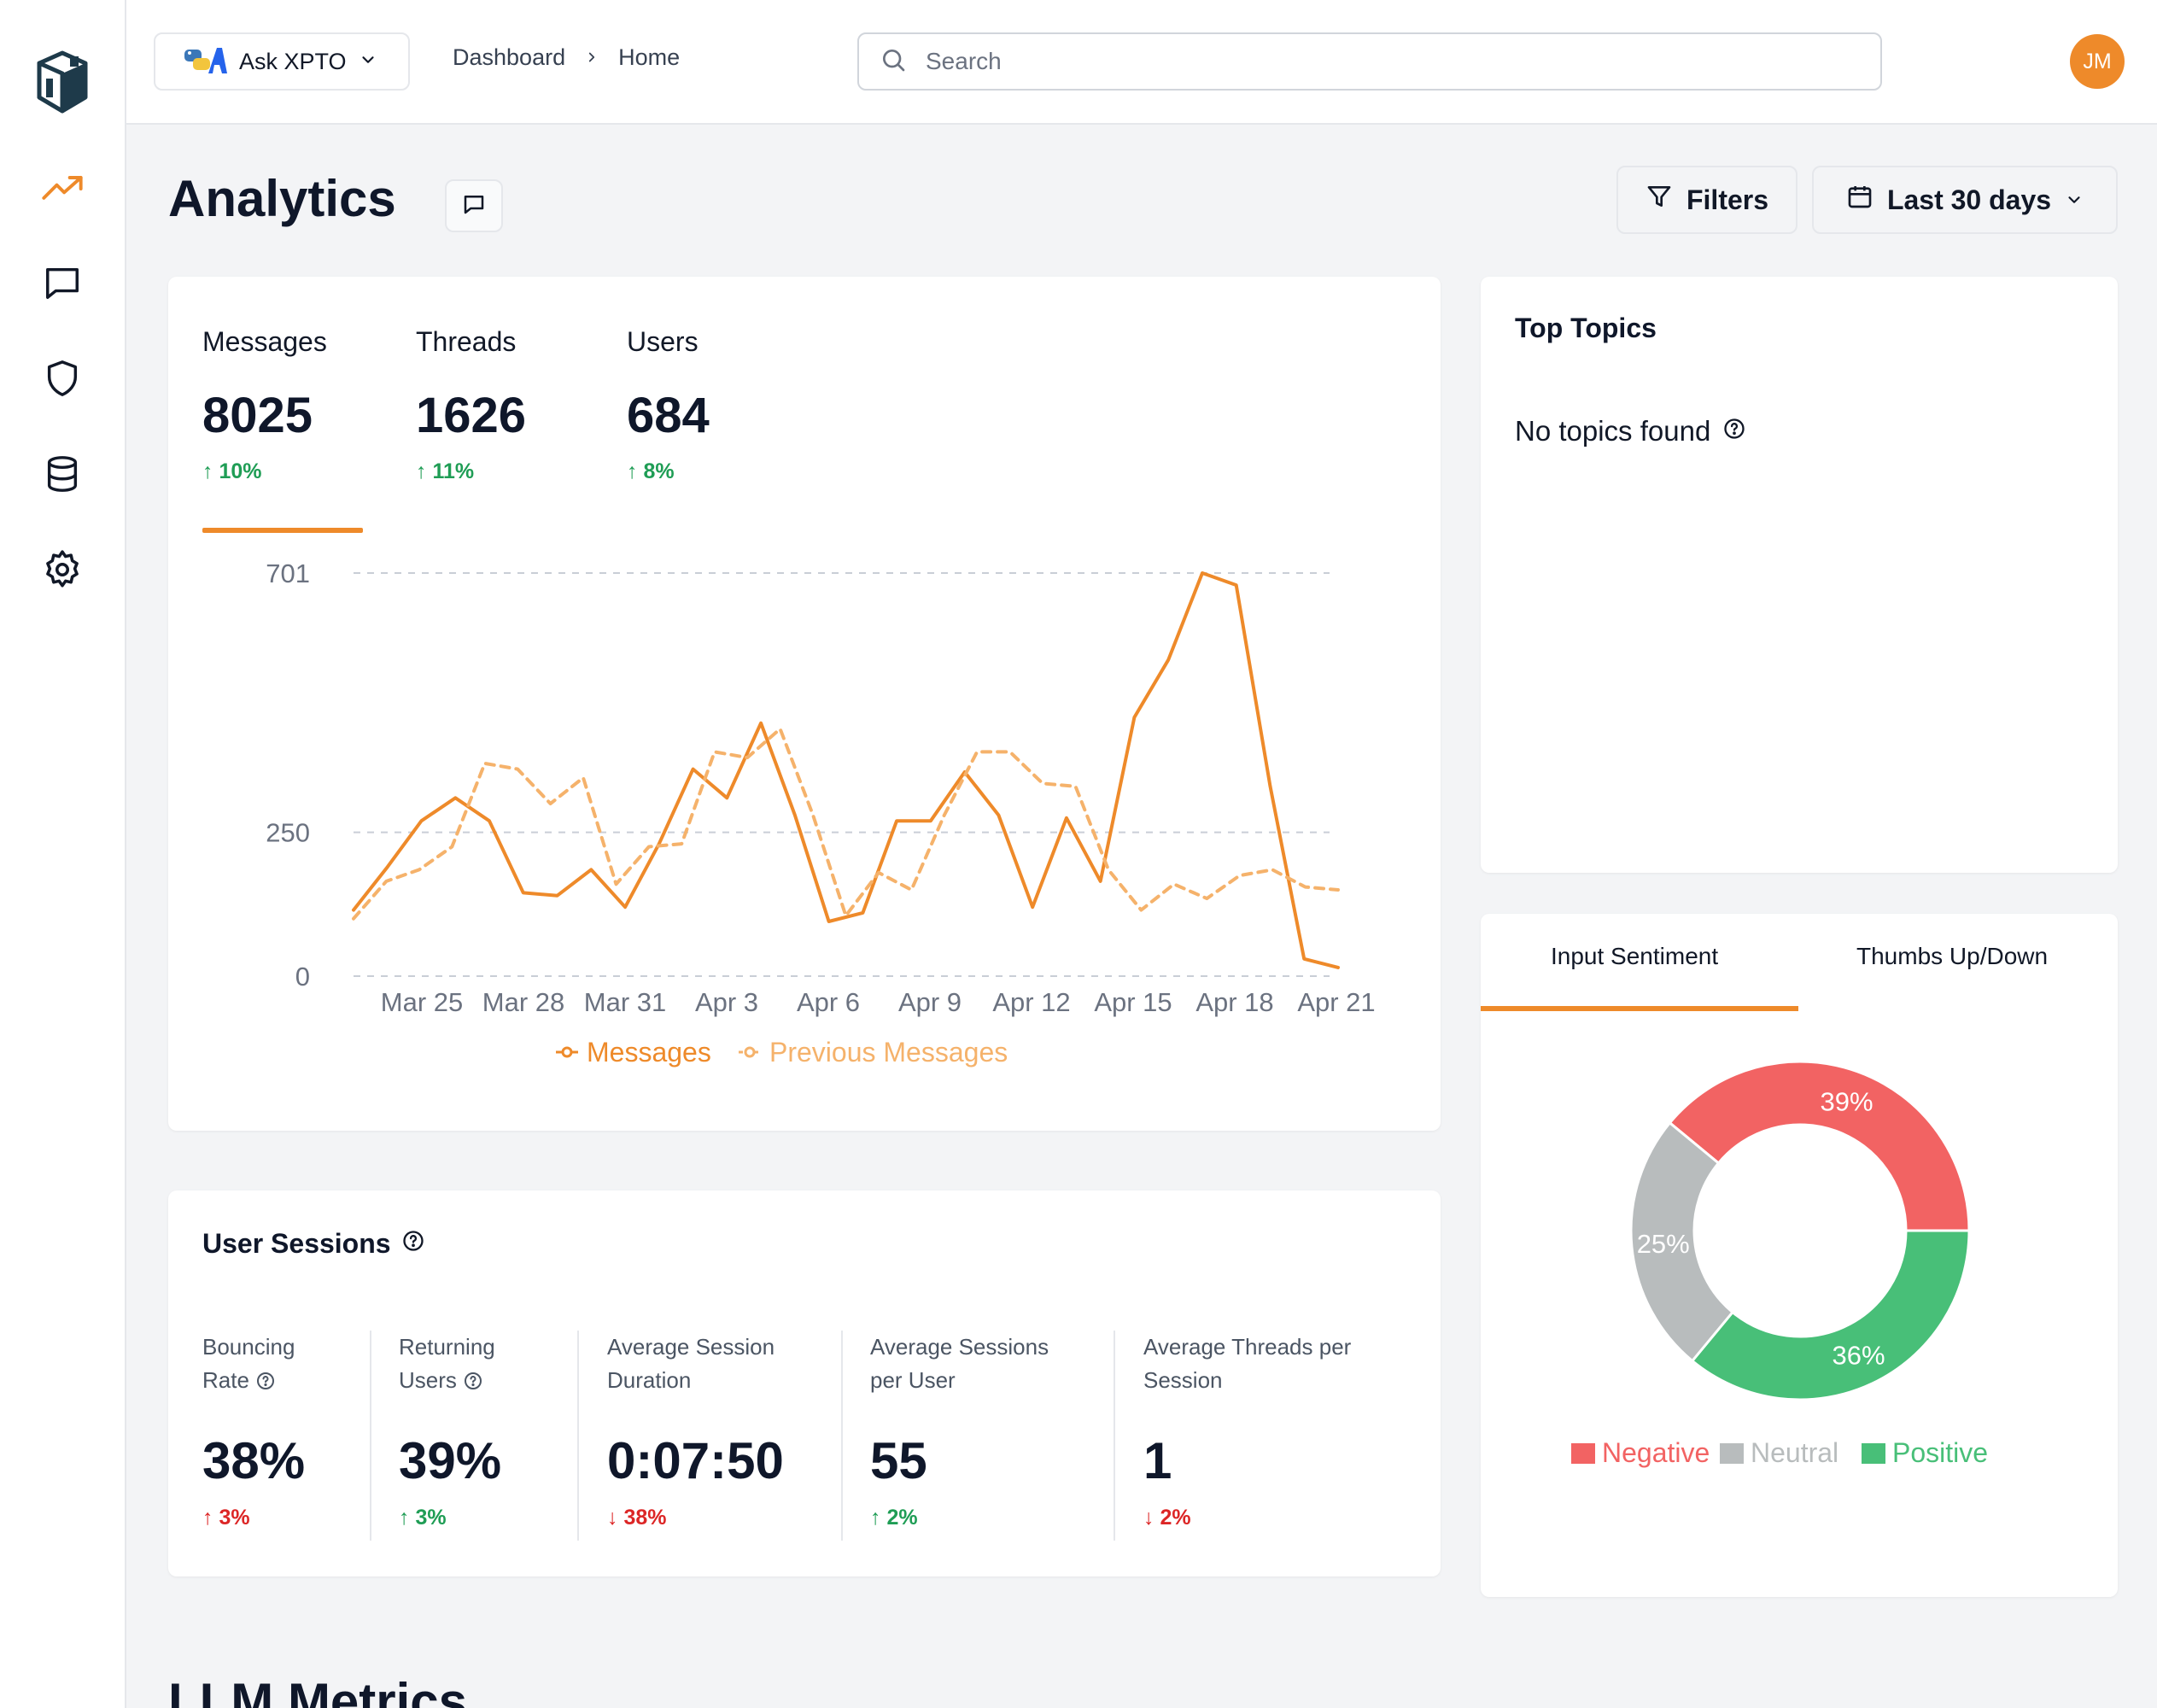 The height and width of the screenshot is (1708, 2157). I want to click on legend-label: Messages, so click(649, 1052).